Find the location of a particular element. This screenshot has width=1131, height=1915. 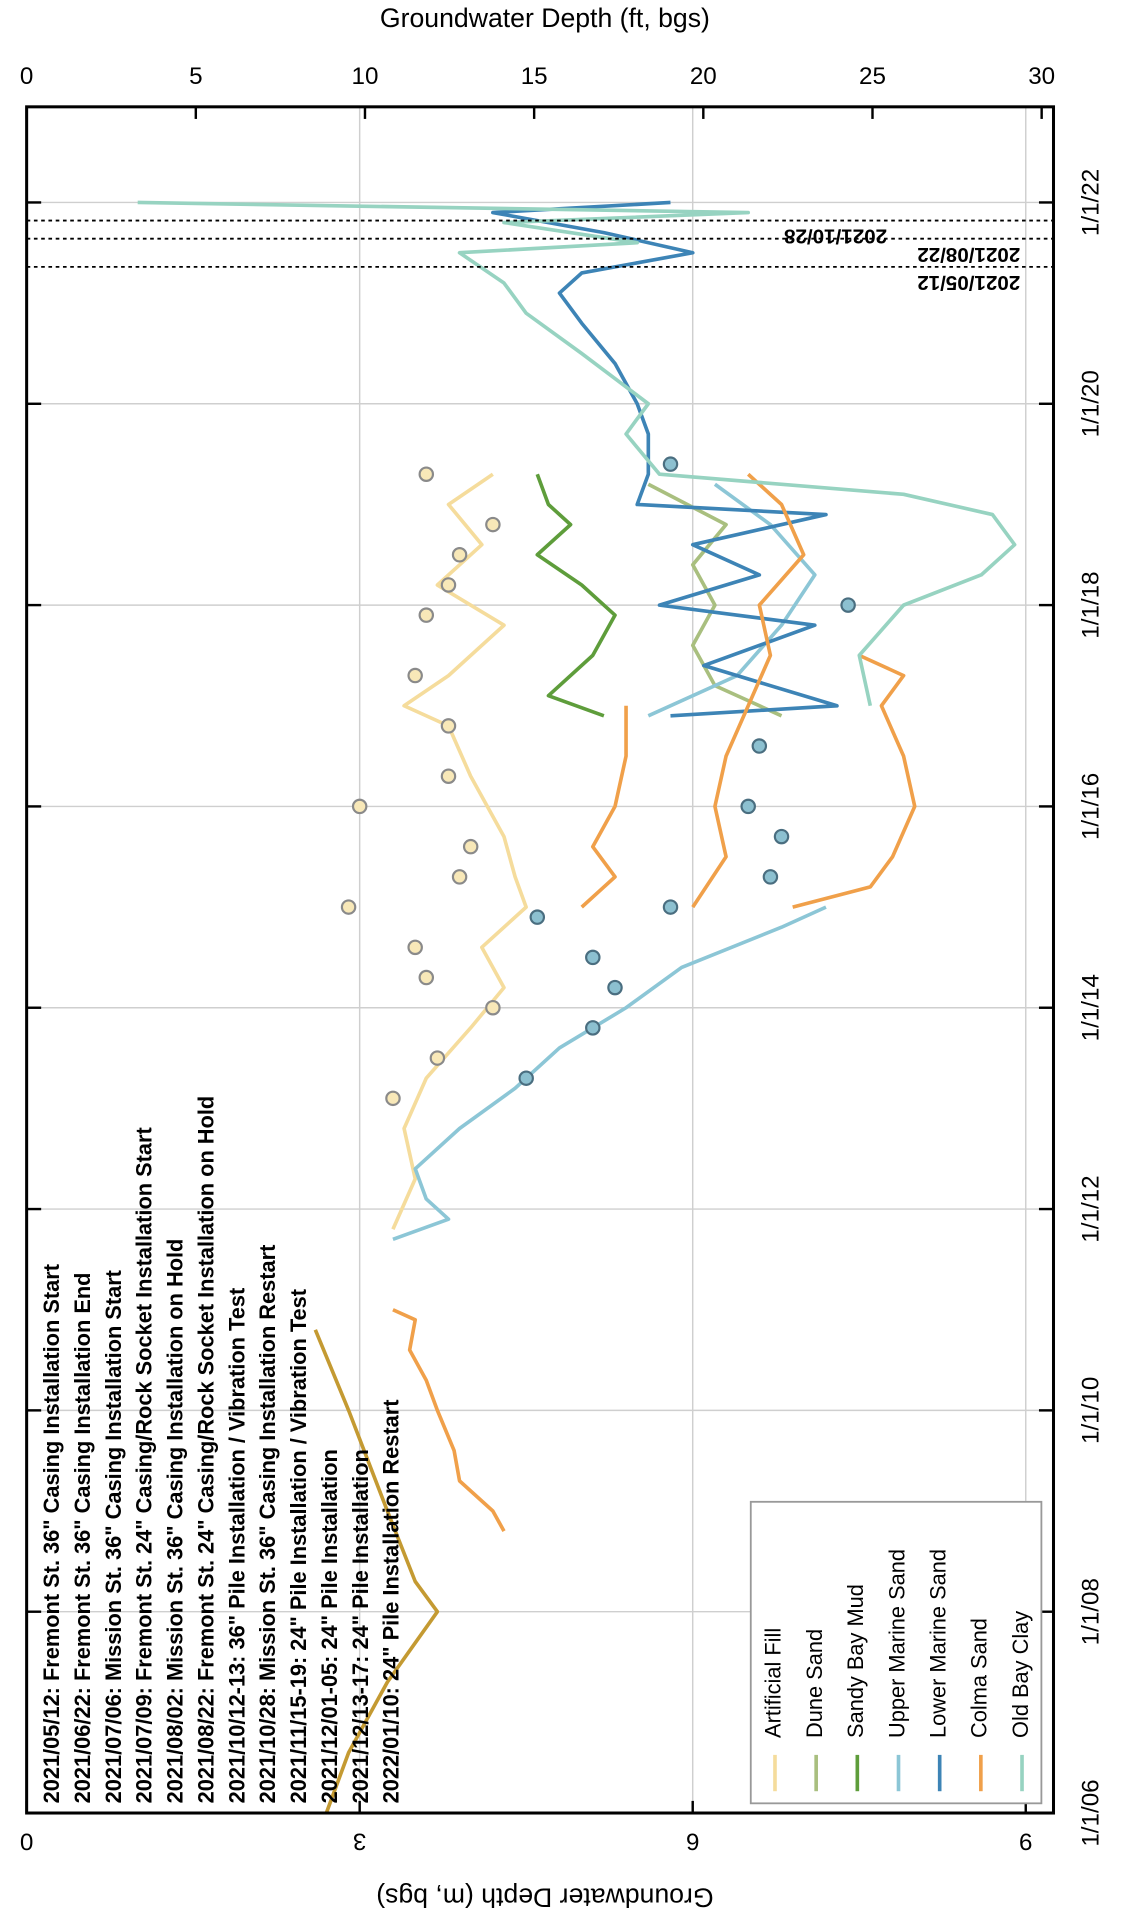

y2-tick-label: 10 is located at coordinates (365, 76).